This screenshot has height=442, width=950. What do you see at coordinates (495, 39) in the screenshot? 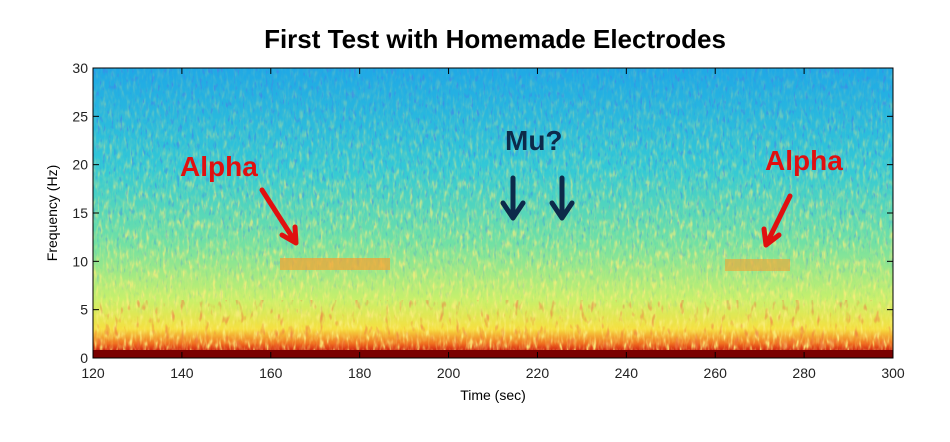
I see `chart-title: First Test with Homemade Electrodes` at bounding box center [495, 39].